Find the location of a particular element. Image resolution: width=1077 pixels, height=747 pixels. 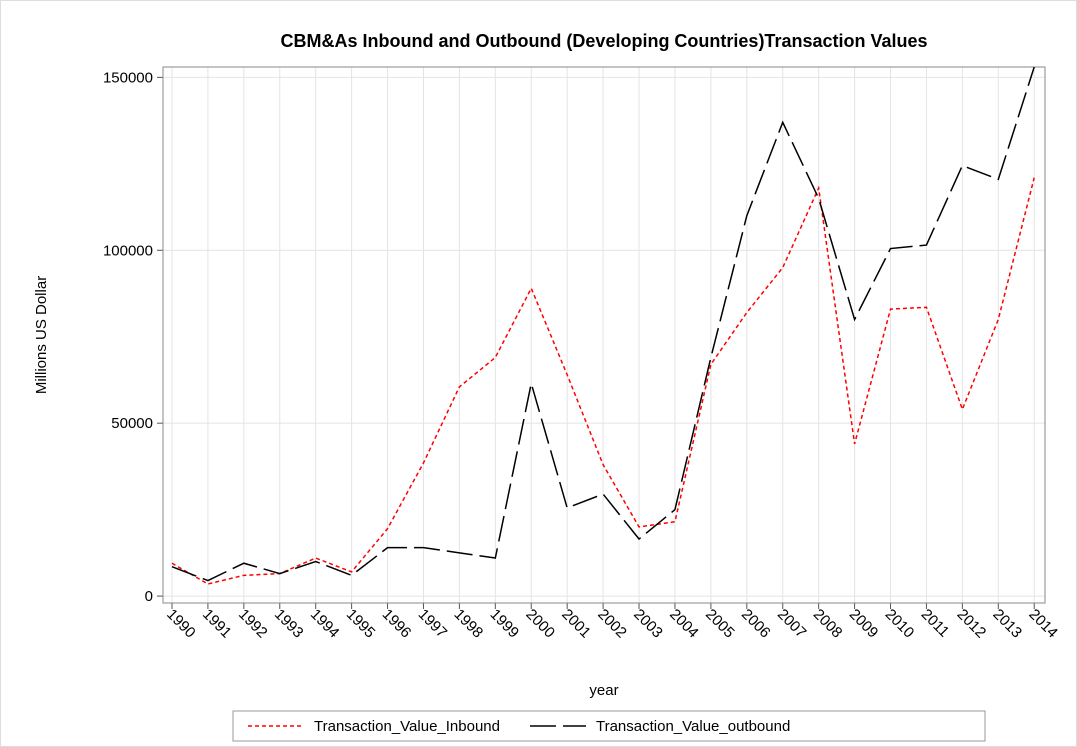

y-tick-label: 50000 is located at coordinates (132, 423).